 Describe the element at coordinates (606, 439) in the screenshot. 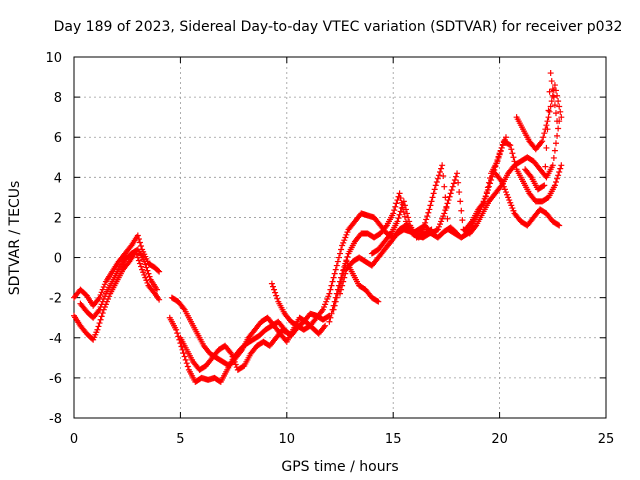

I see `x-tick-label: 25` at that location.